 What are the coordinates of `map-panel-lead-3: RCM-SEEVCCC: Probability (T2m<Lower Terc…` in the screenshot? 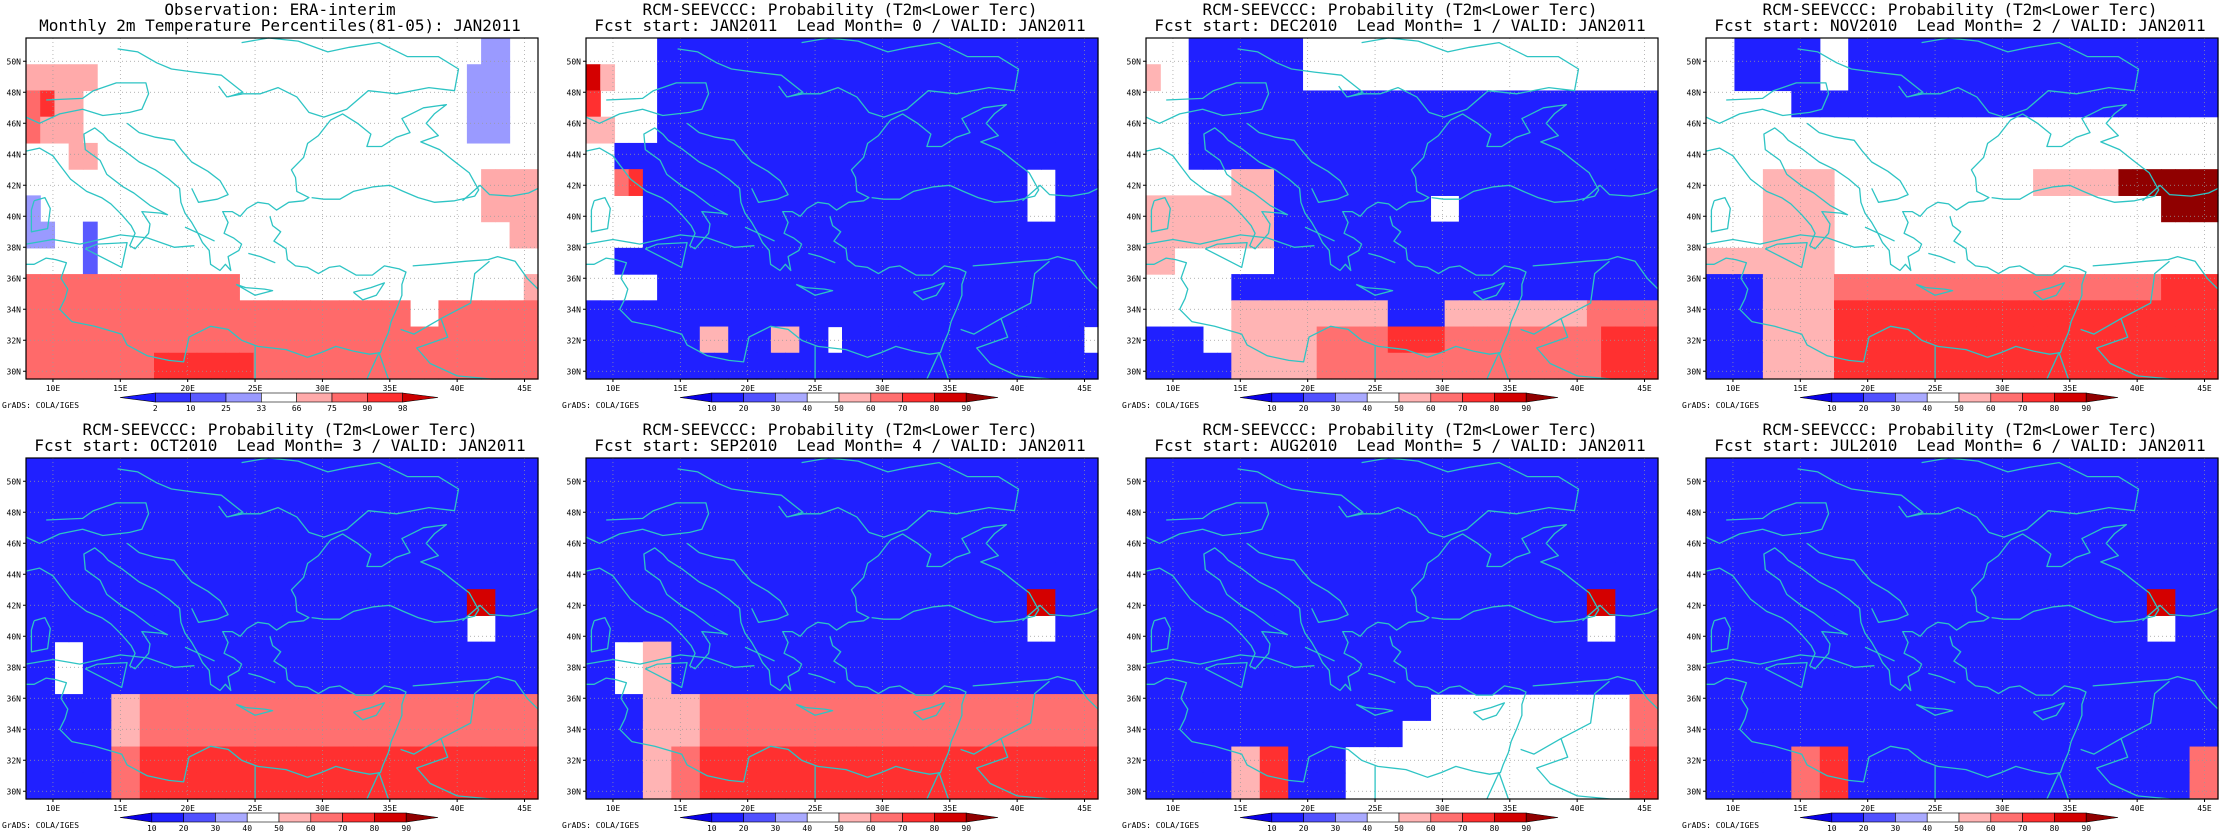 It's located at (280, 630).